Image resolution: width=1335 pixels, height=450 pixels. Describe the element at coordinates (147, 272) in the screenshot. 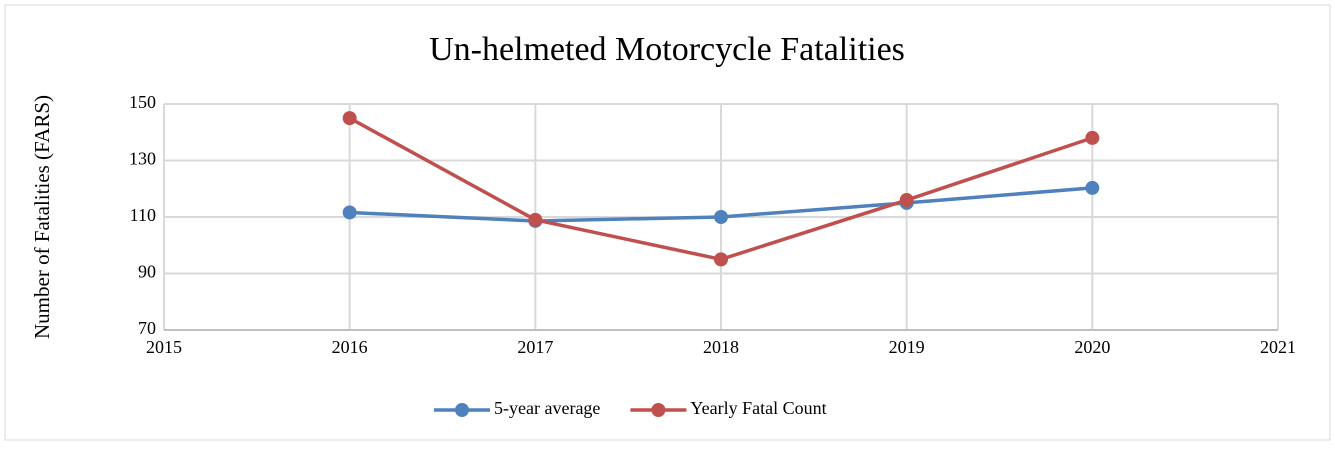

I see `y-tick-label: 90` at that location.